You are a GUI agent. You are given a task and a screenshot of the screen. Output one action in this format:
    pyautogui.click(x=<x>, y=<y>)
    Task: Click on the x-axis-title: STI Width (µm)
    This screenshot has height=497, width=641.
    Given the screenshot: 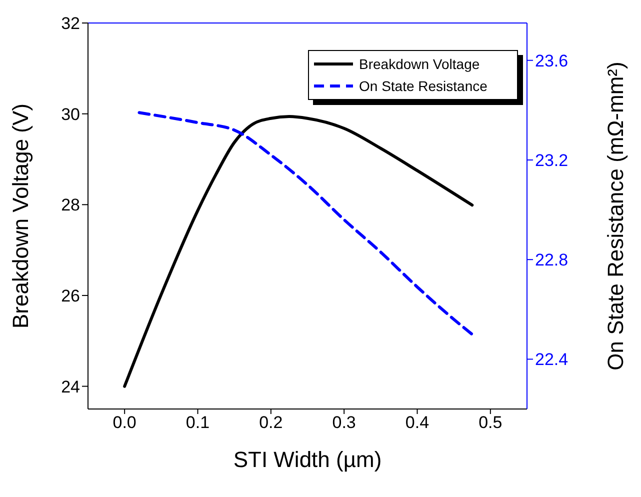 What is the action you would take?
    pyautogui.click(x=307, y=459)
    